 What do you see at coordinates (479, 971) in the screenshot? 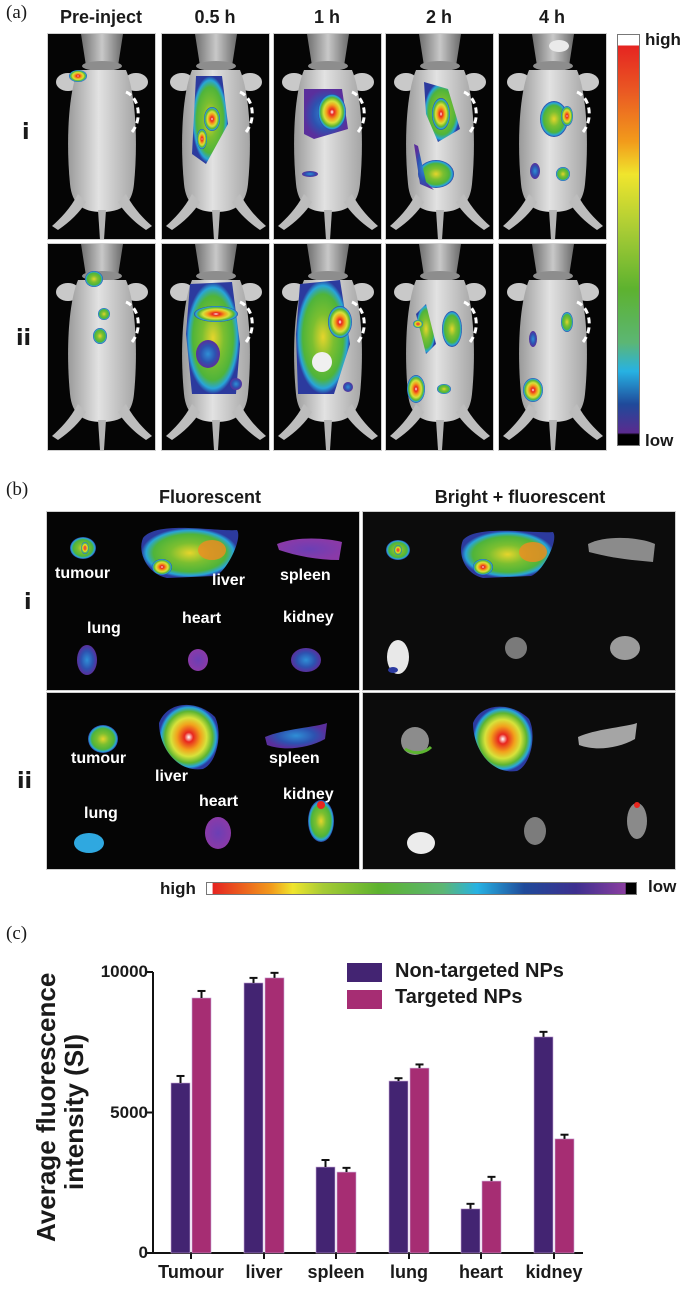
I see `legend-label-non-targeted: Non-targeted NPs` at bounding box center [479, 971].